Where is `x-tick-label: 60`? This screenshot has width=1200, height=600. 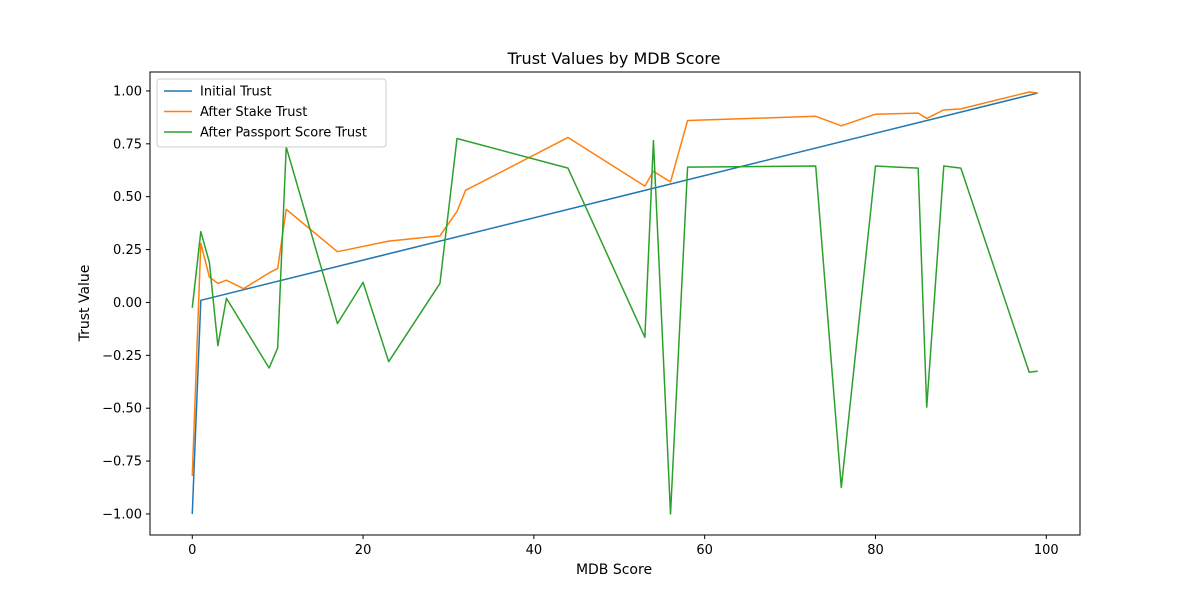 x-tick-label: 60 is located at coordinates (704, 550).